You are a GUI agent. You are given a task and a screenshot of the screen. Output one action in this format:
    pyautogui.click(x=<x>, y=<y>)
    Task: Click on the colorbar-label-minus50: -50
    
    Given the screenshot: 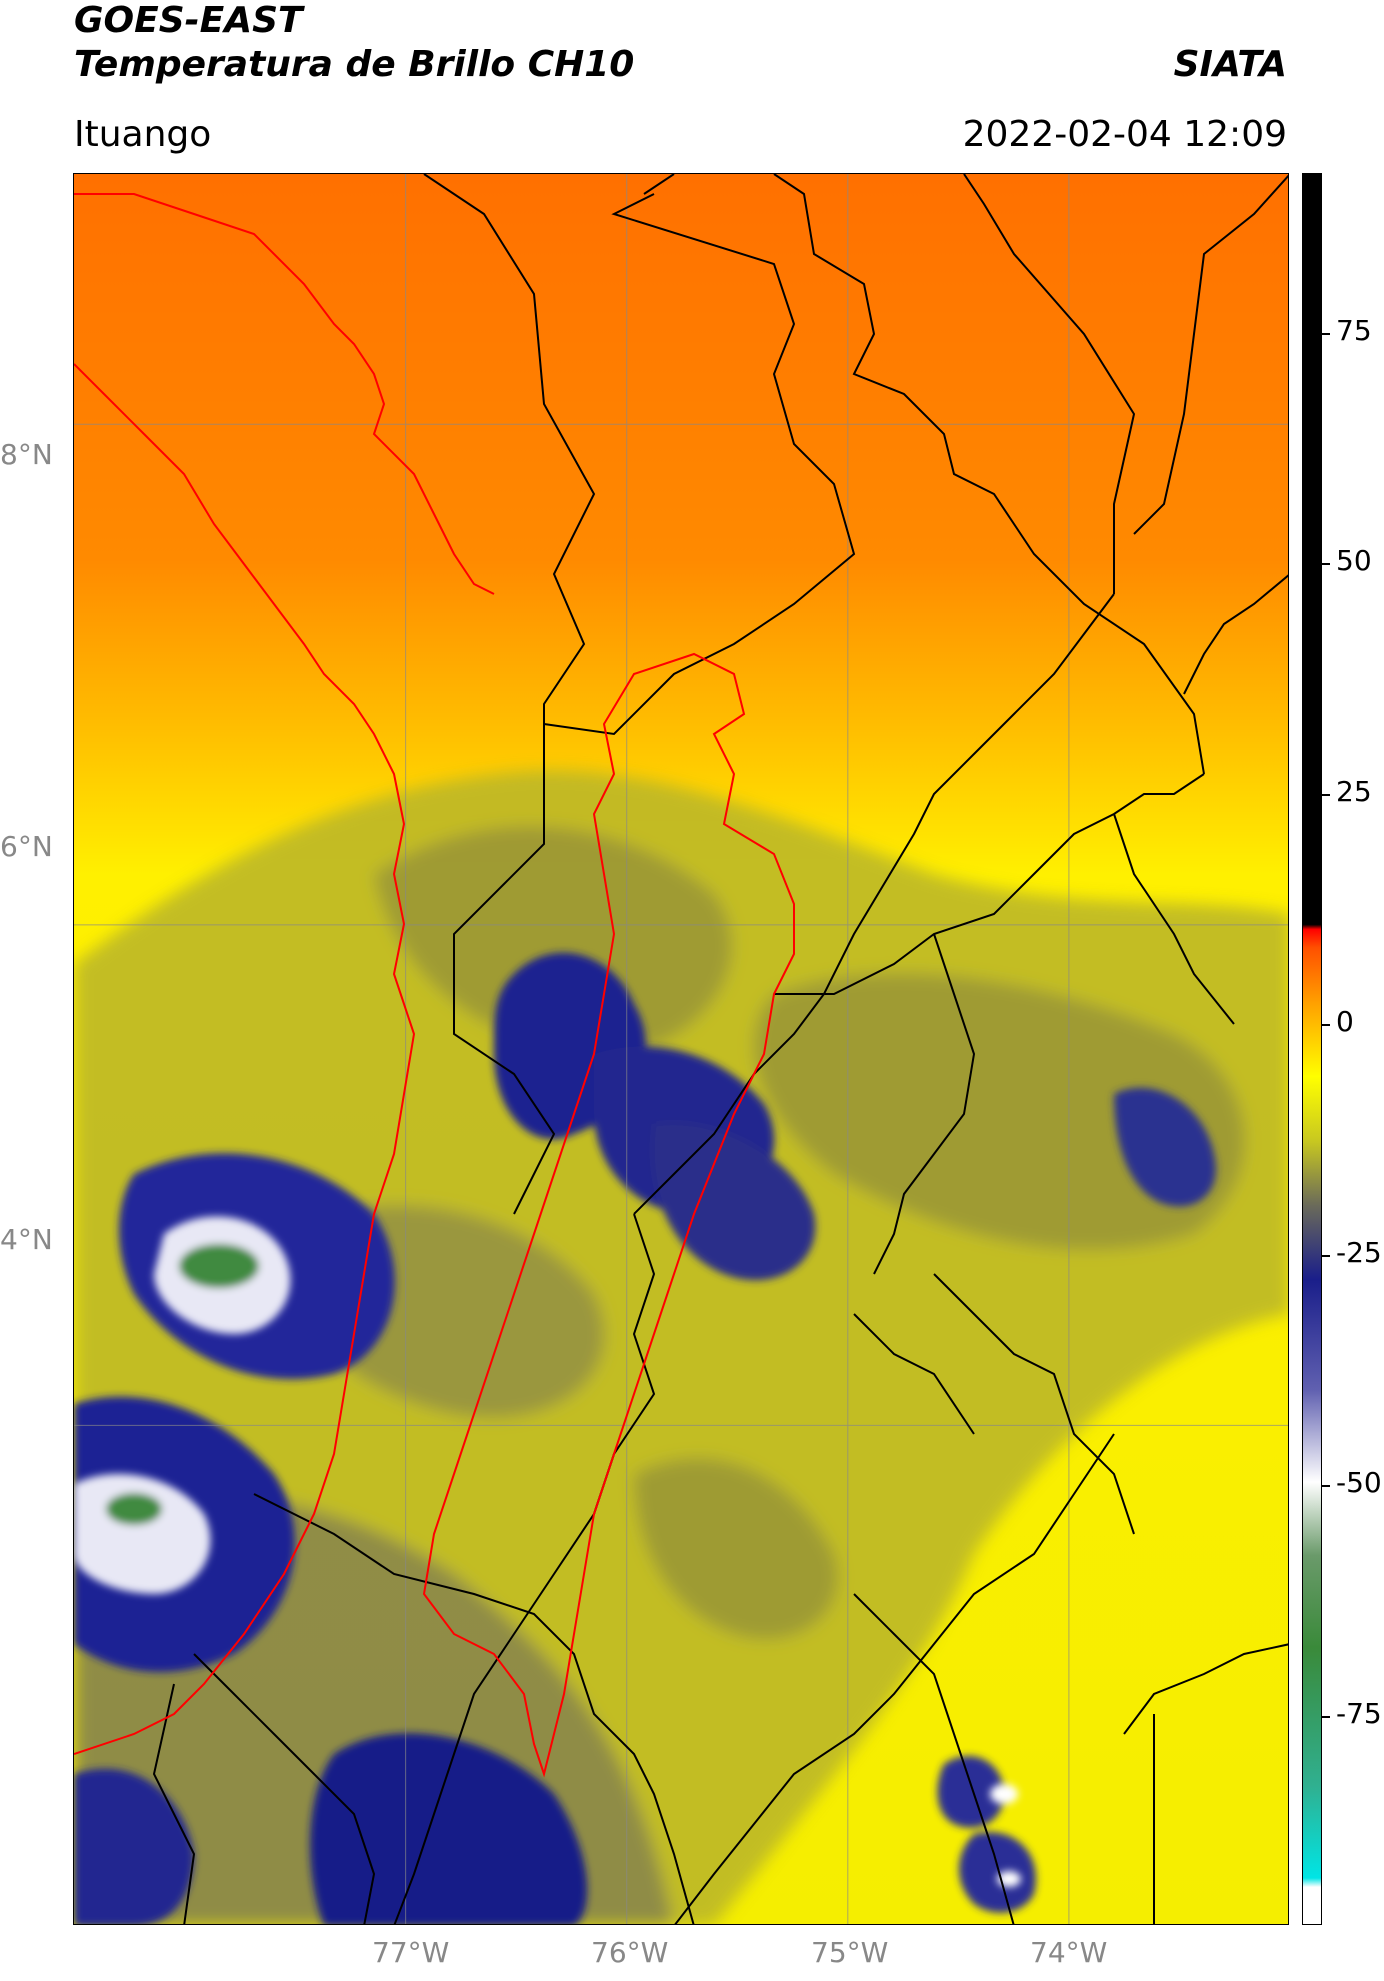 What is the action you would take?
    pyautogui.click(x=1359, y=1482)
    